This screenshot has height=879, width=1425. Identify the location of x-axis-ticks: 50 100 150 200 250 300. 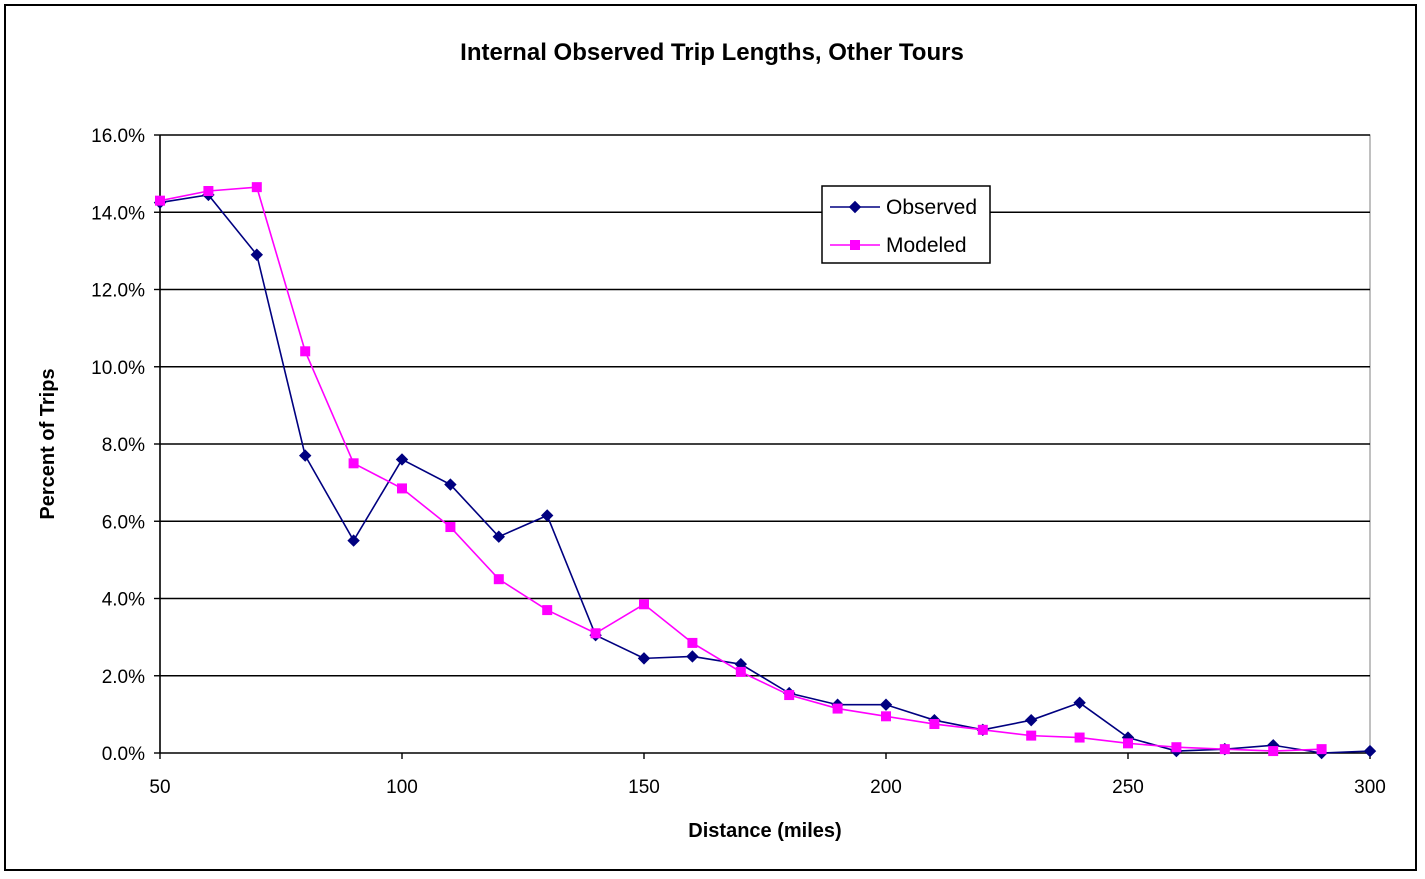
(767, 775).